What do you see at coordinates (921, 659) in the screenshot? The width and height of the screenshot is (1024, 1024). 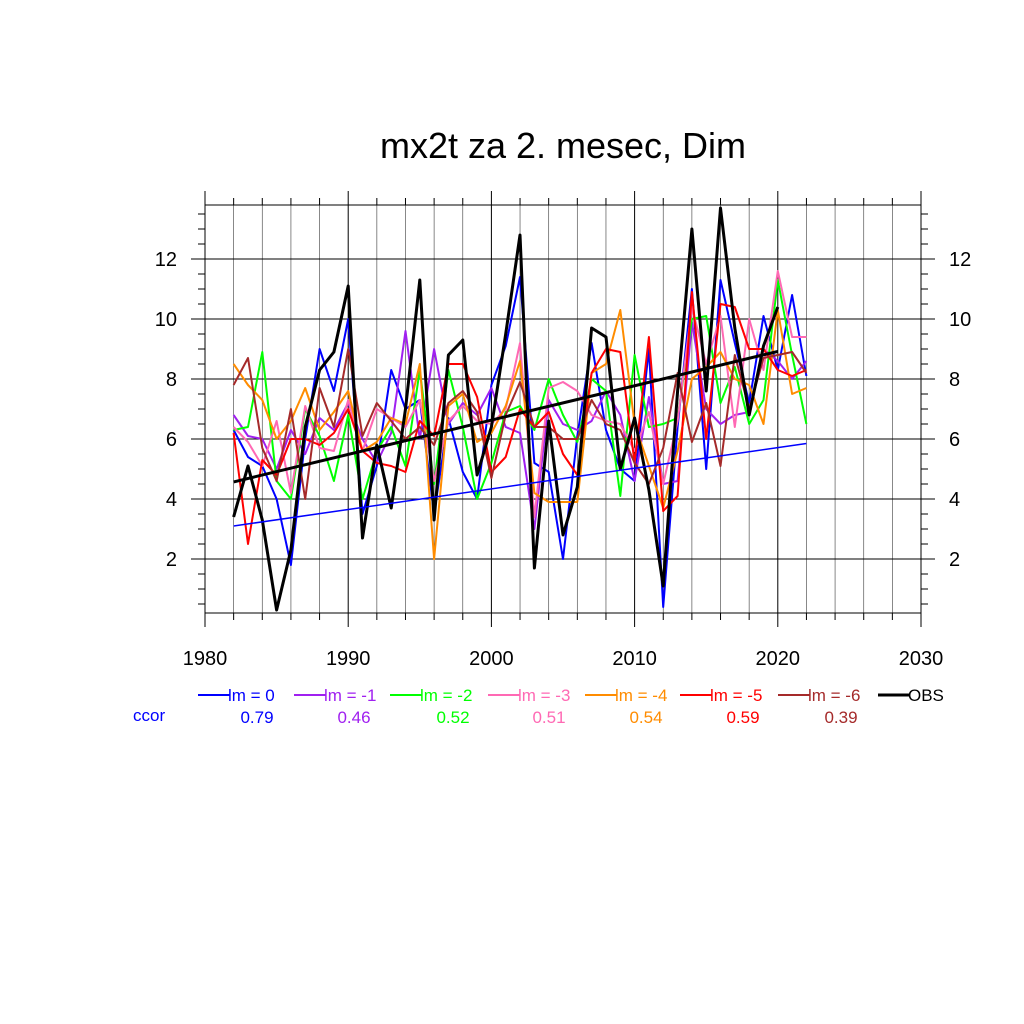 I see `x-tick-label: 2030` at bounding box center [921, 659].